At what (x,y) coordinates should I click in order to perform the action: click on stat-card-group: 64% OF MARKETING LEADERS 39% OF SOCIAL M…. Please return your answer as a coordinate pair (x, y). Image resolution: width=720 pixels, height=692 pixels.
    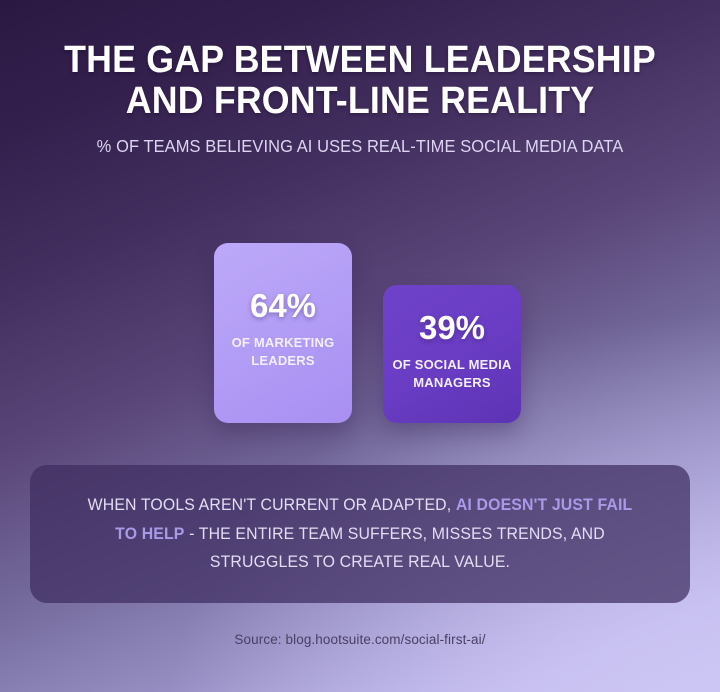
    Looking at the image, I should click on (368, 333).